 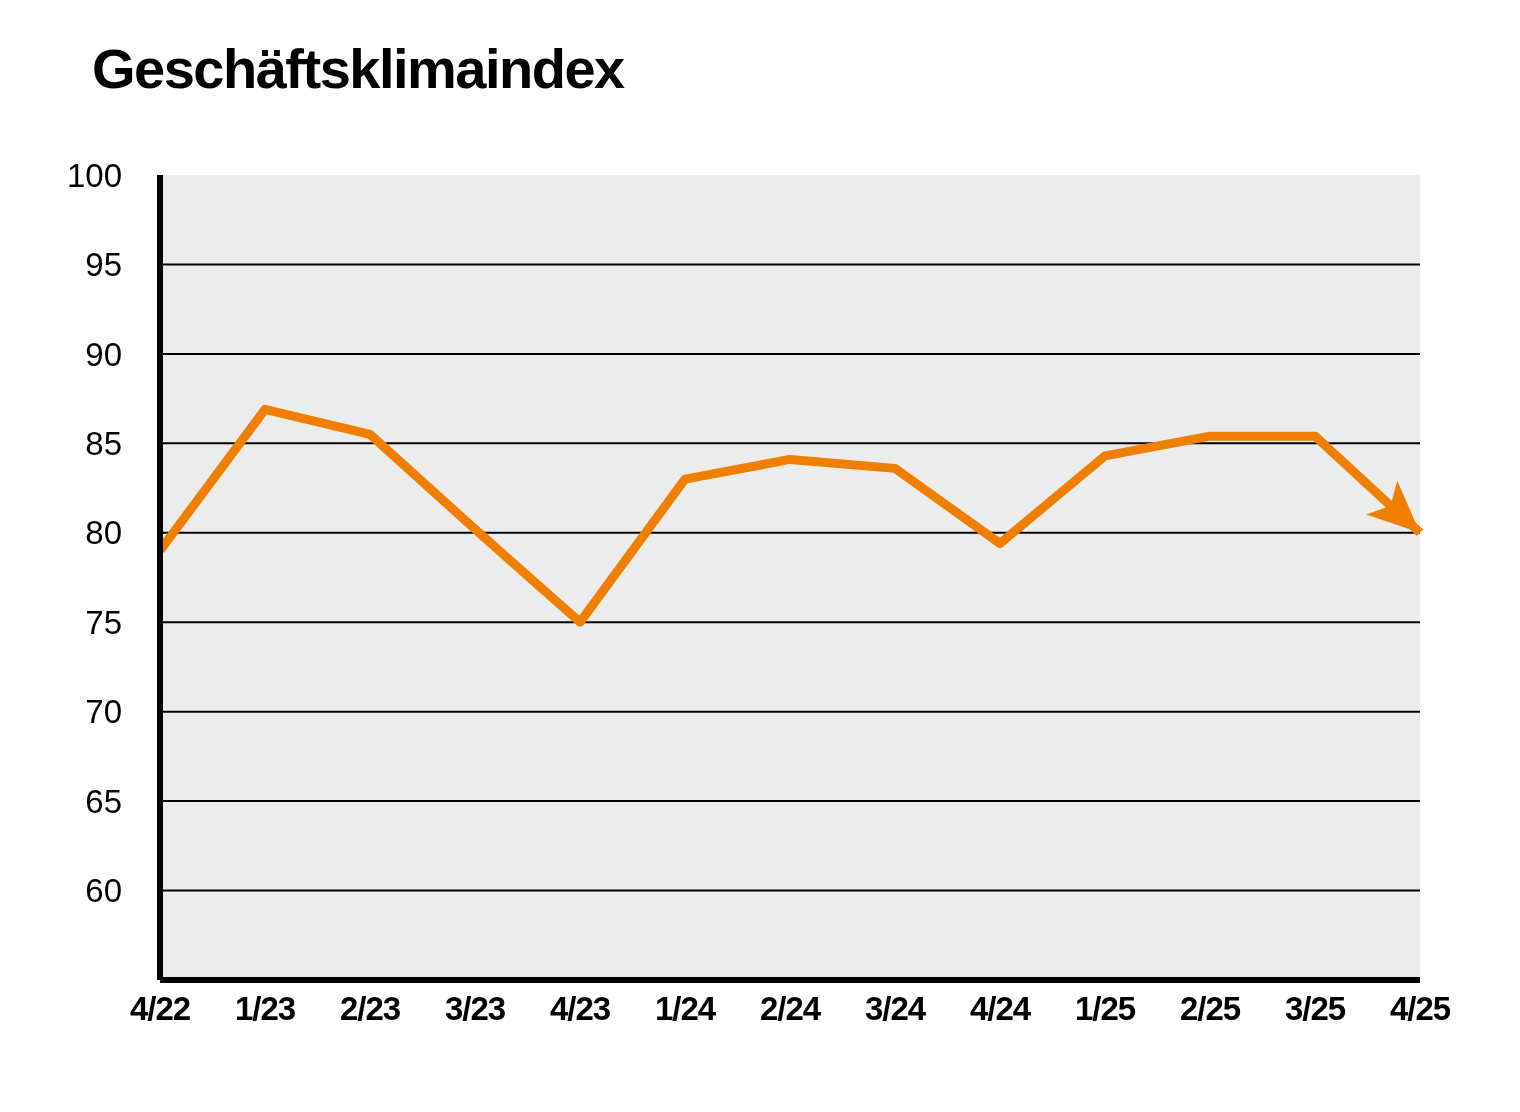 I want to click on chart-title: Geschäftsklimaindex, so click(x=358, y=69).